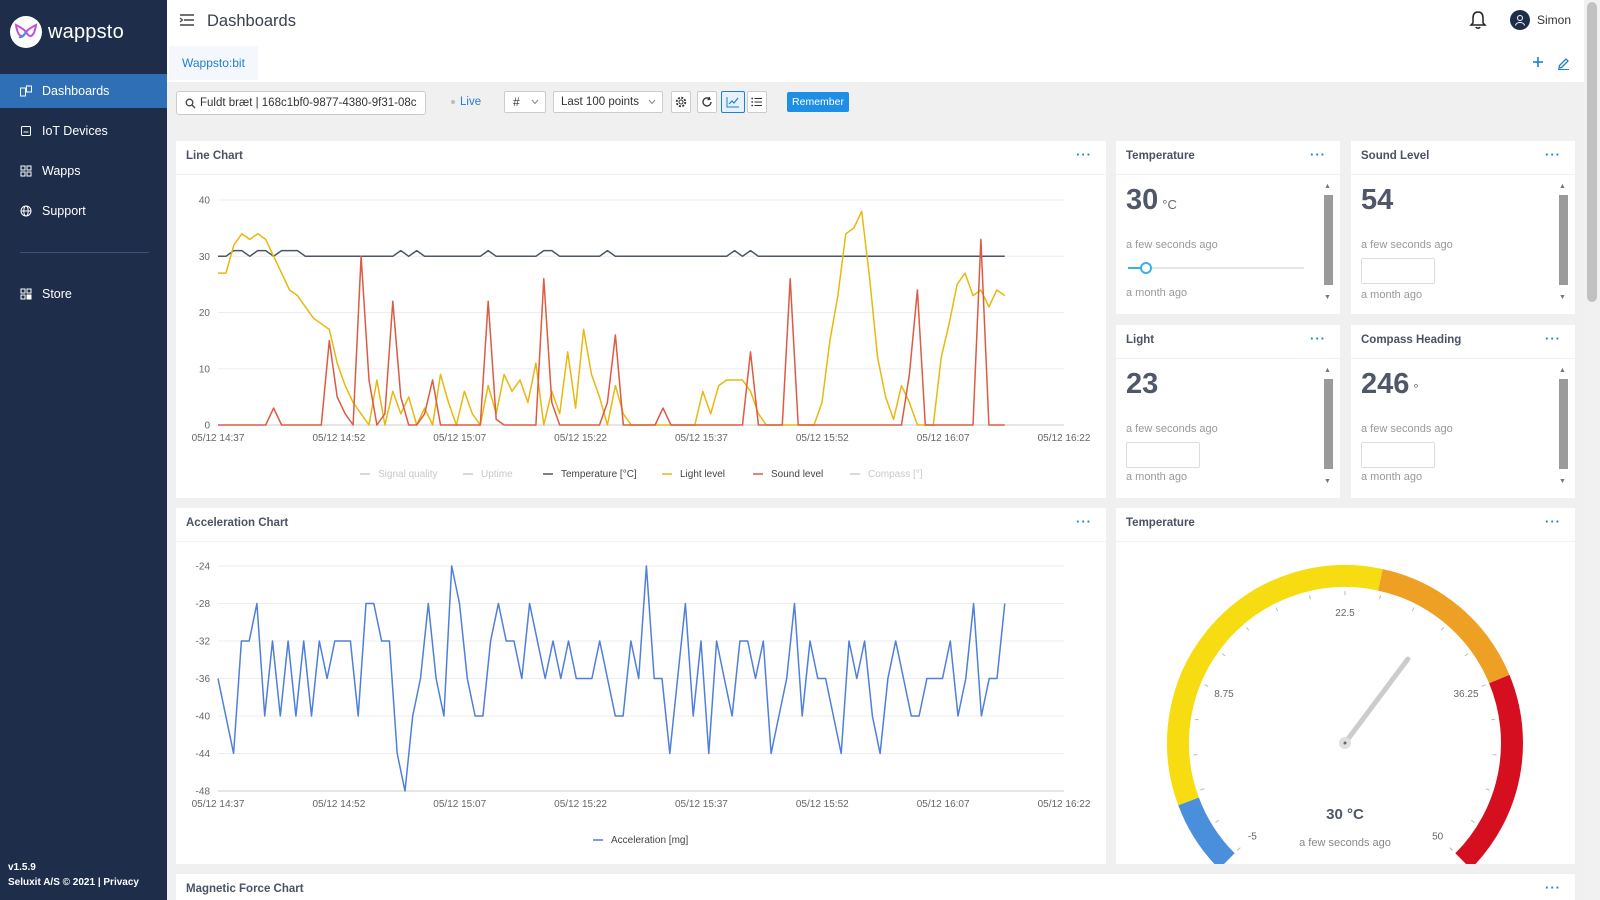 This screenshot has width=1600, height=900. Describe the element at coordinates (214, 156) in the screenshot. I see `card-title: Line Chart` at that location.